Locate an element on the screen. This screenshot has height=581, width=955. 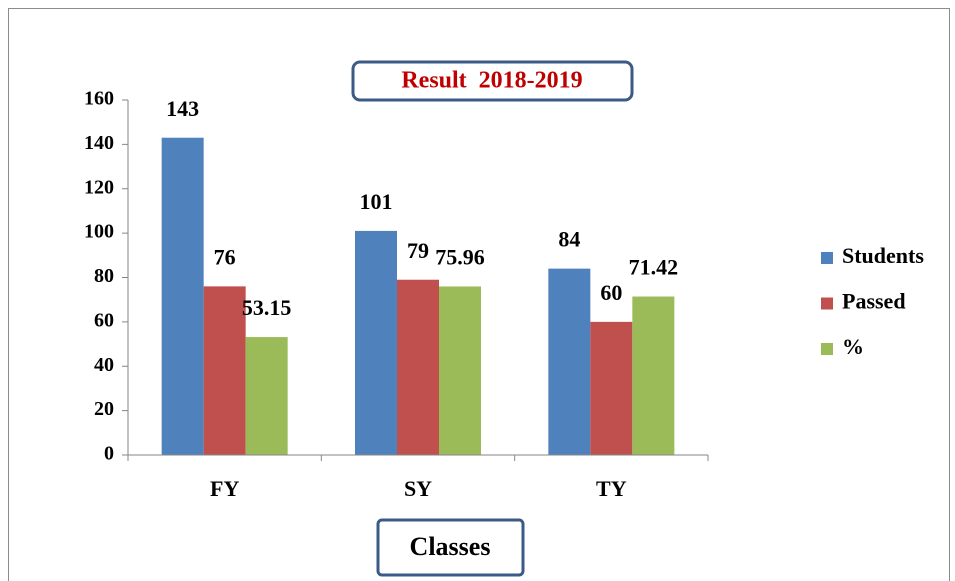
x-label-box is located at coordinates (450, 547).